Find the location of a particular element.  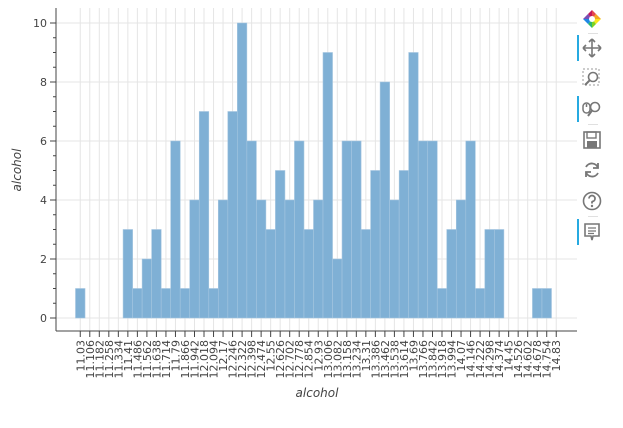

wheel-zoom-icon is located at coordinates (591, 109).